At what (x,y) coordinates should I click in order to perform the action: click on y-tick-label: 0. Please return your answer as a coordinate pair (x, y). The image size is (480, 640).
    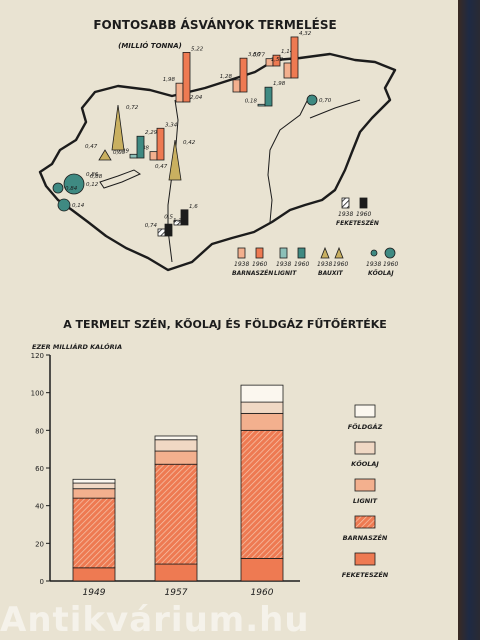
    Looking at the image, I should click on (42, 582).